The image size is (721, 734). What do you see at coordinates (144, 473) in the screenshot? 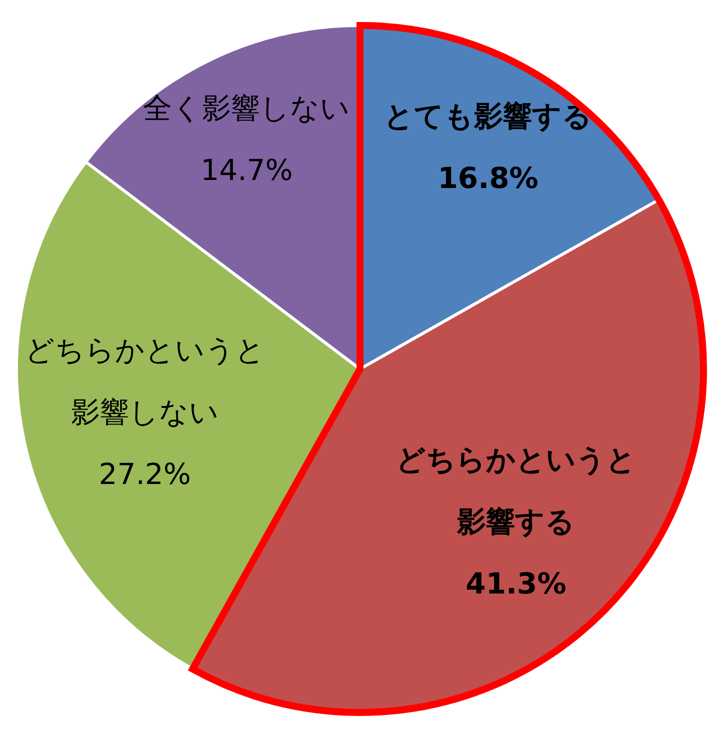
I see `data-label: 27.2%` at bounding box center [144, 473].